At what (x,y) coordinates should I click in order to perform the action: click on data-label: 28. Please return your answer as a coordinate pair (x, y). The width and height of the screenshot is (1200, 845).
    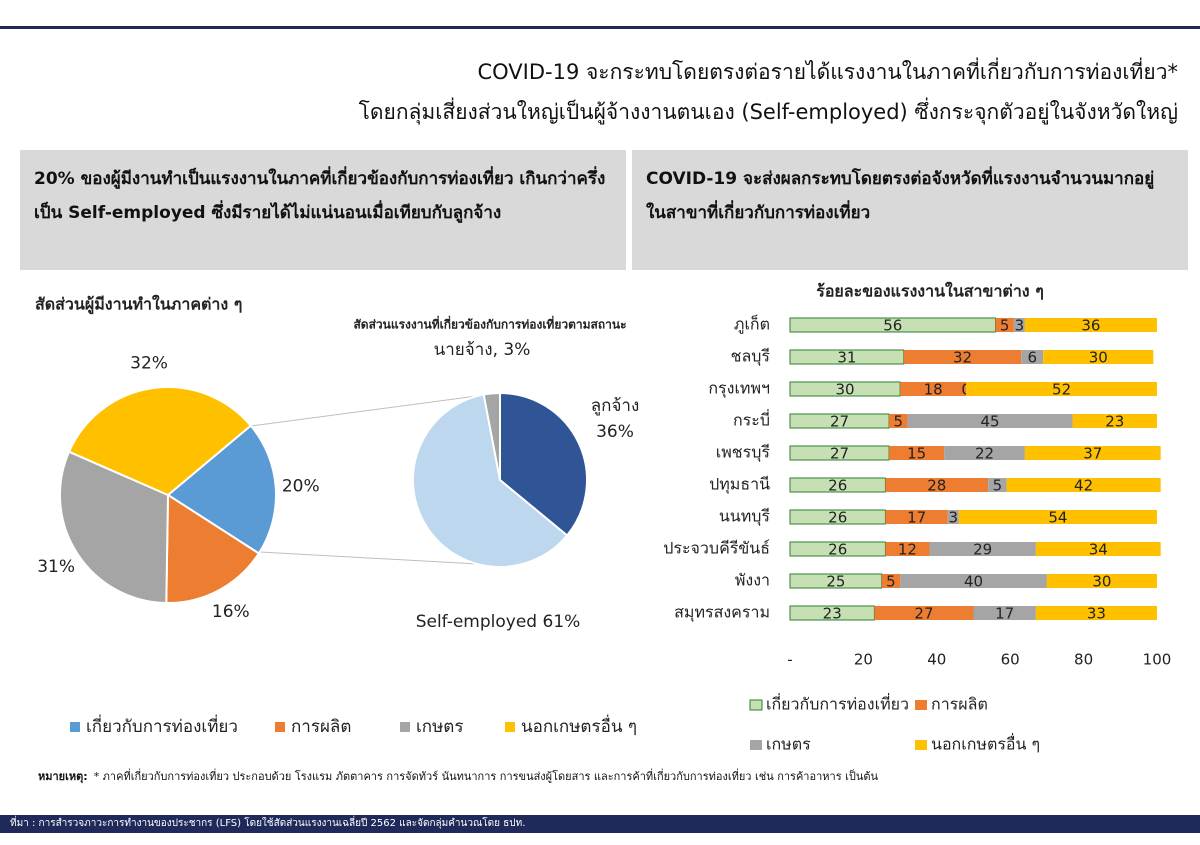
    Looking at the image, I should click on (936, 486).